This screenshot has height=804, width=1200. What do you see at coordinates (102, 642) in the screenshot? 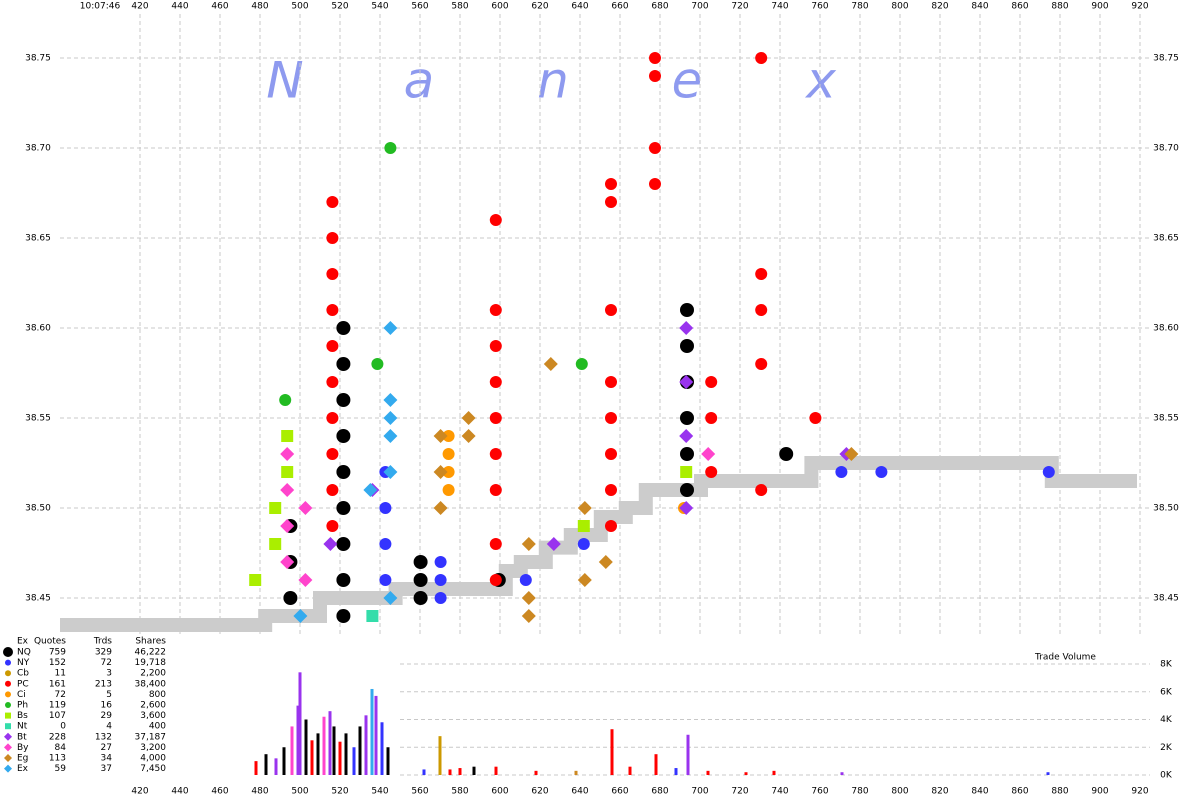
I see `legend-header: Trds` at bounding box center [102, 642].